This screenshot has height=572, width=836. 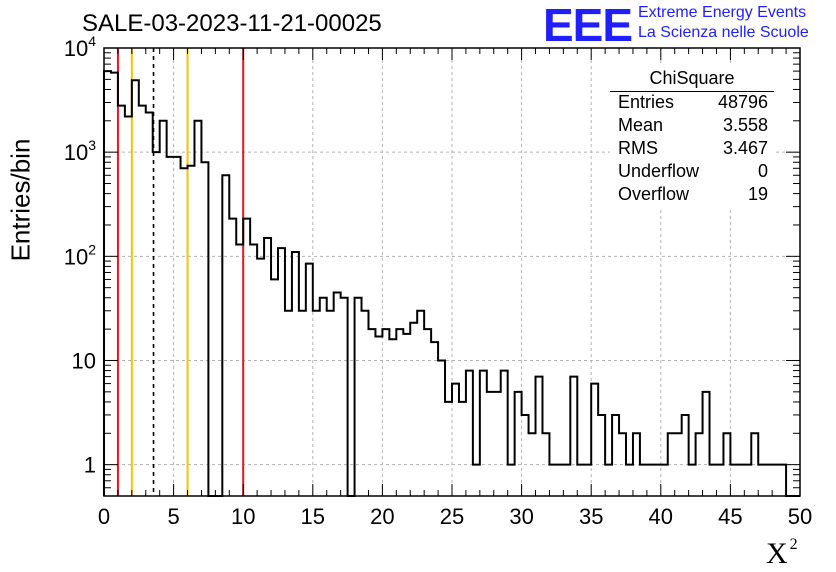 I want to click on y-tick-label-exp: 2, so click(x=92, y=249).